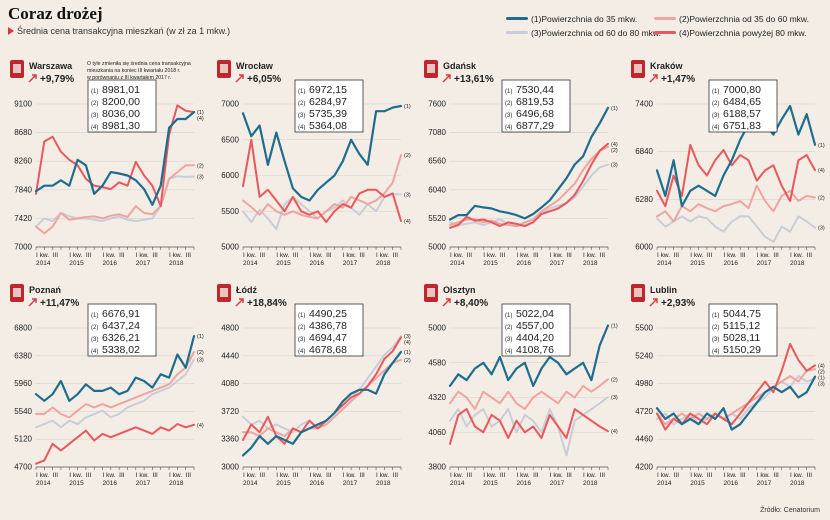  Describe the element at coordinates (437, 161) in the screenshot. I see `y-tick-label: 6560` at that location.